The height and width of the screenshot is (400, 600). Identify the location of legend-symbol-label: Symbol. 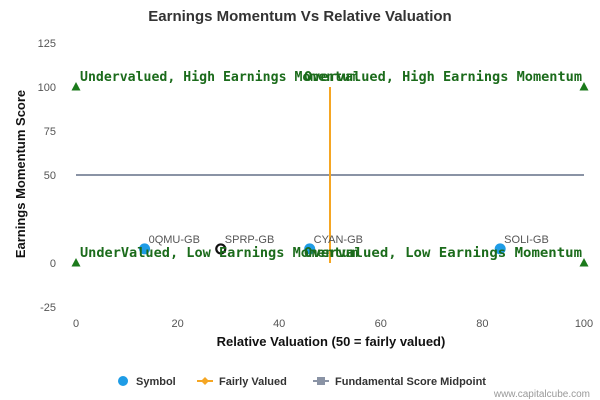
(156, 382).